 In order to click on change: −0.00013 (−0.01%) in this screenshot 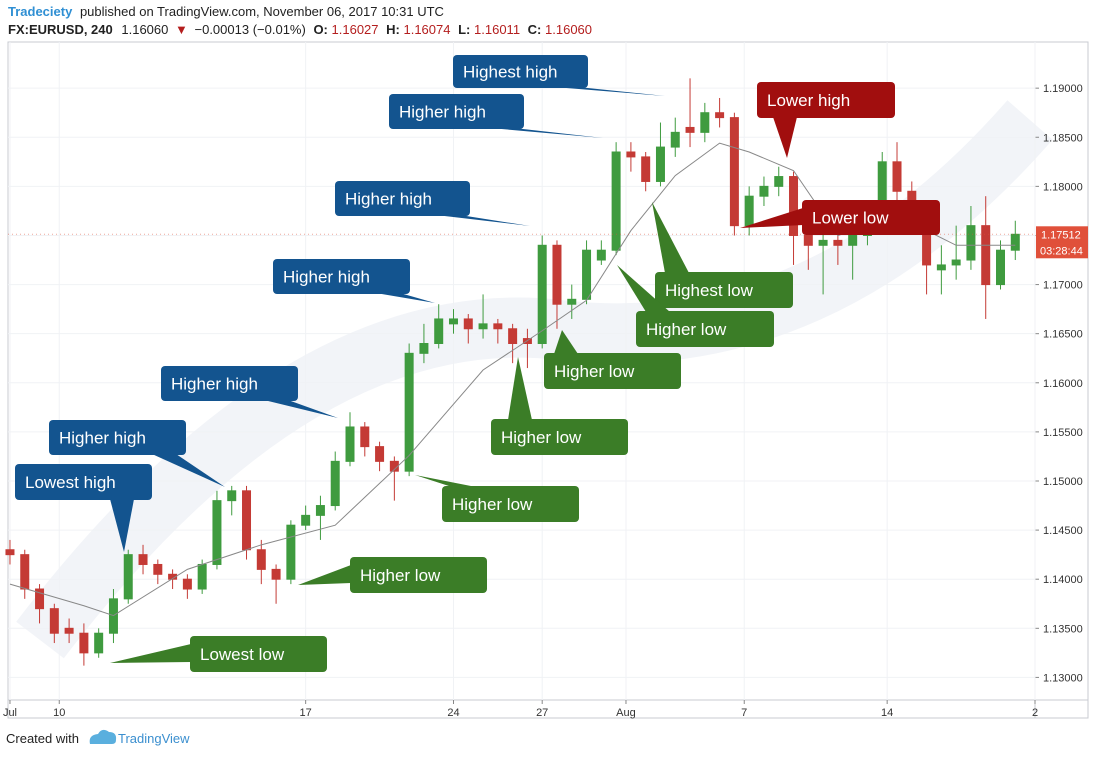, I will do `click(250, 29)`.